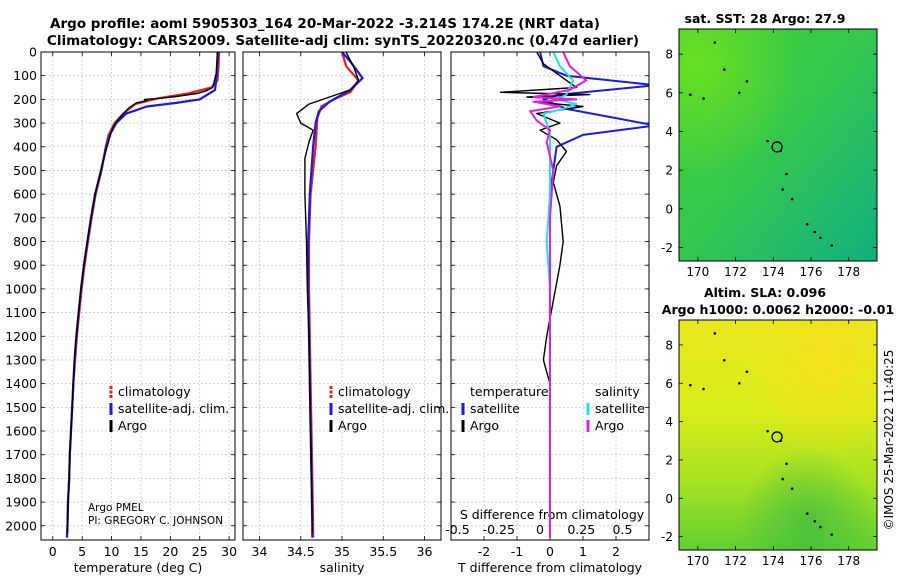 The width and height of the screenshot is (900, 580). Describe the element at coordinates (141, 551) in the screenshot. I see `panel-temp-xtick-label-3: 15` at that location.